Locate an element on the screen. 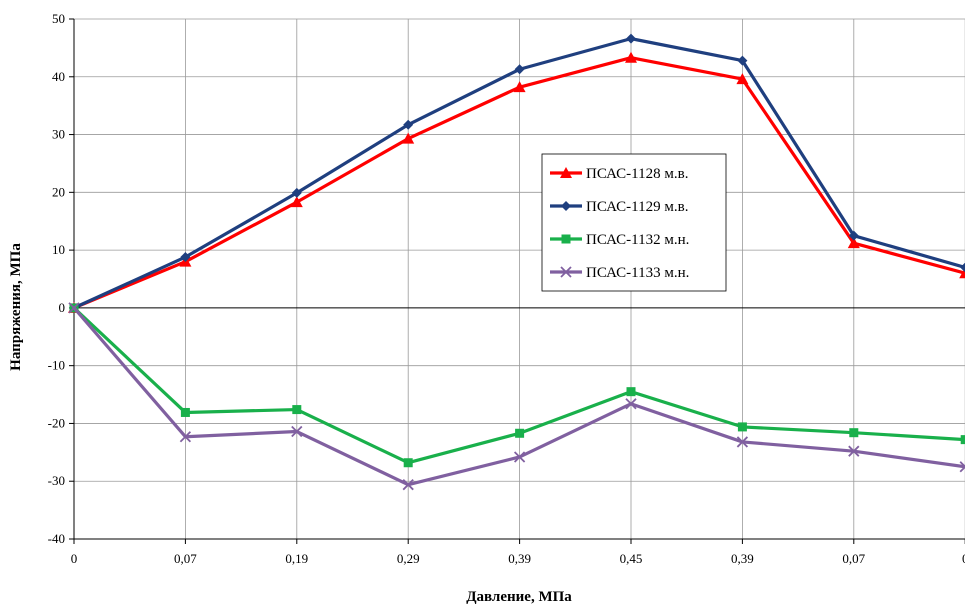  y-tick-label: 40 is located at coordinates (58, 76).